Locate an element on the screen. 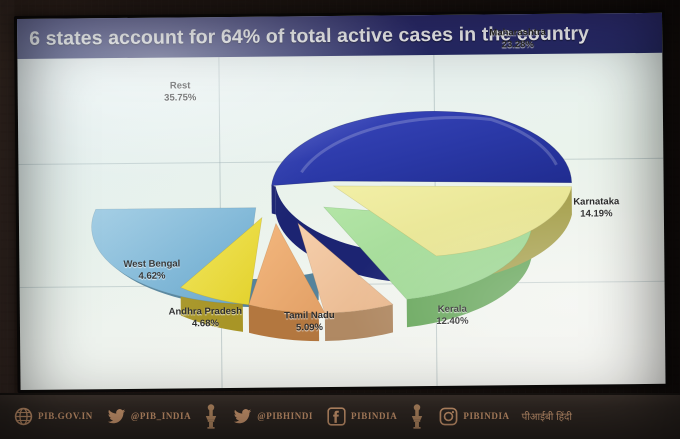  footer-handle-website: PIB.GOV.IN is located at coordinates (65, 416).